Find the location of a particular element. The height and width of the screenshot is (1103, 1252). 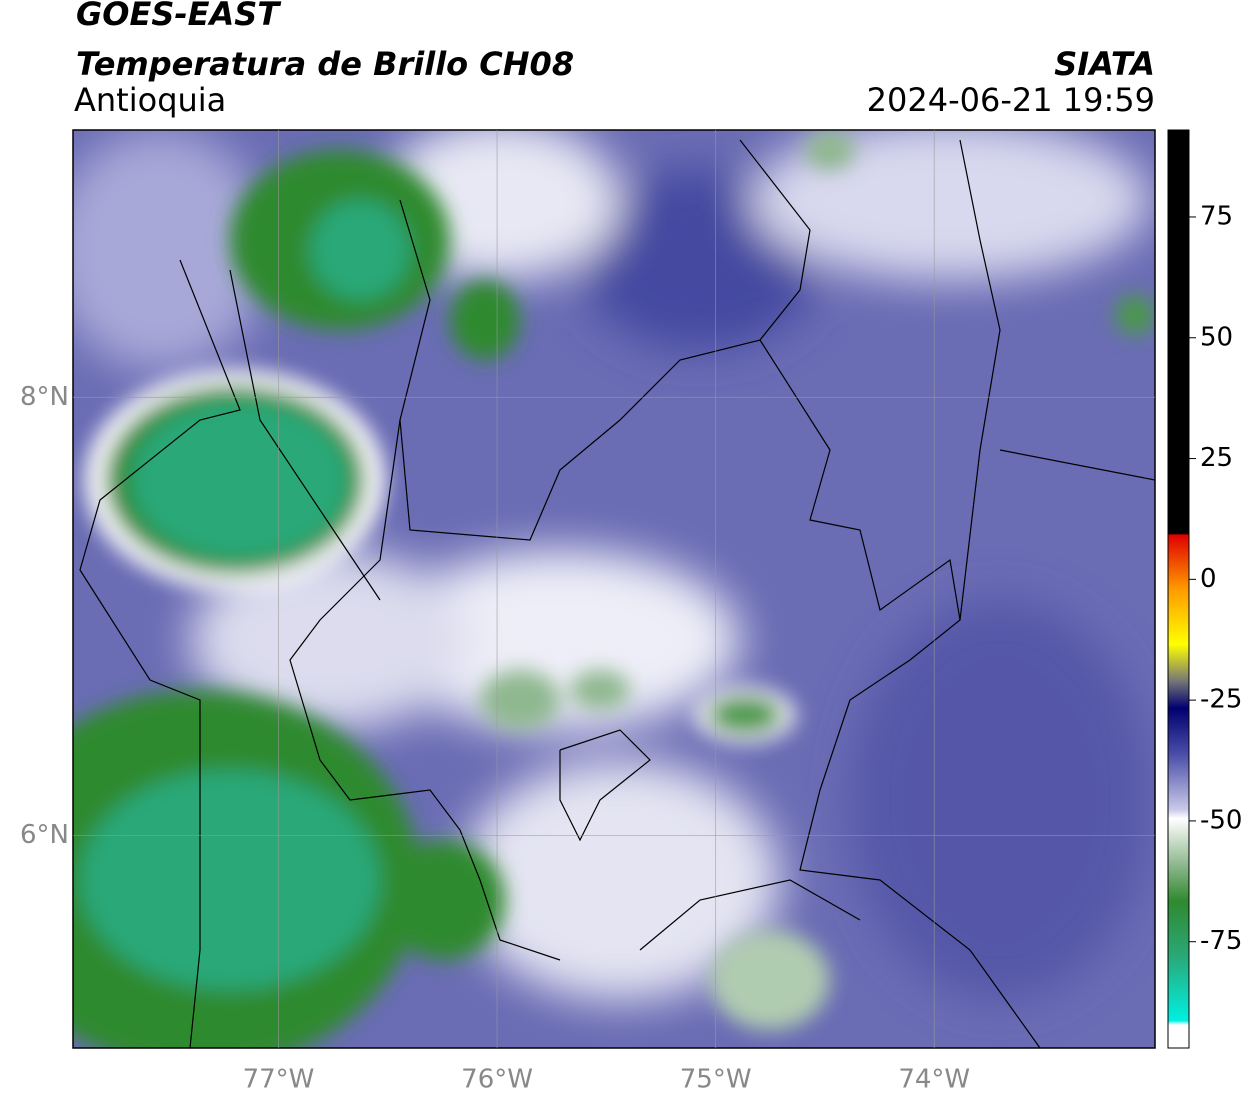

colorbar-tick-label: 25 is located at coordinates (1216, 458).